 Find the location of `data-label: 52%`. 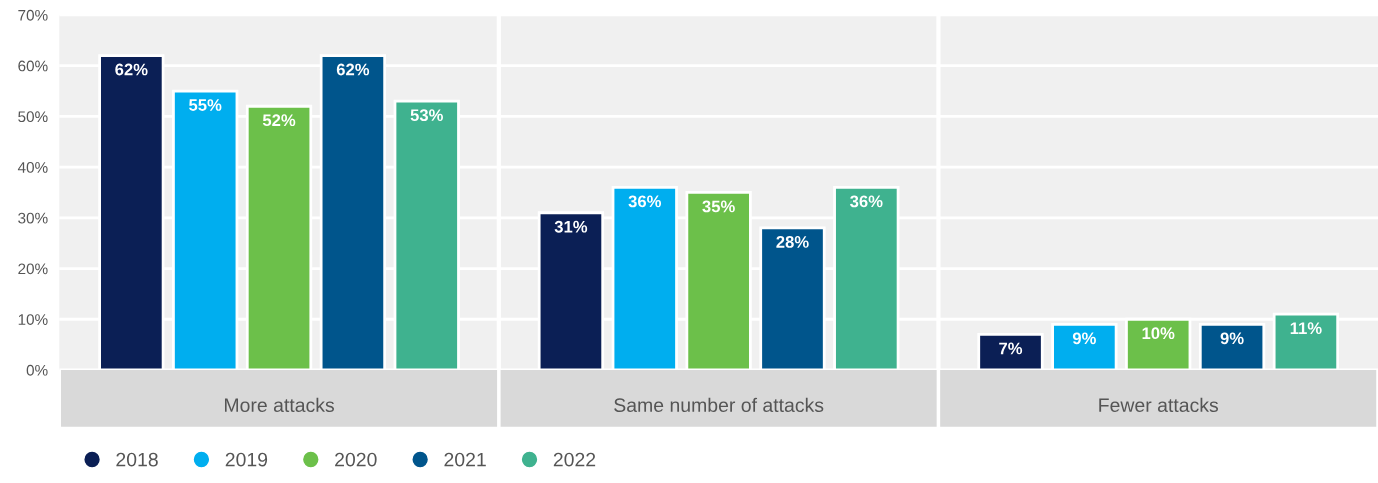

data-label: 52% is located at coordinates (279, 120).